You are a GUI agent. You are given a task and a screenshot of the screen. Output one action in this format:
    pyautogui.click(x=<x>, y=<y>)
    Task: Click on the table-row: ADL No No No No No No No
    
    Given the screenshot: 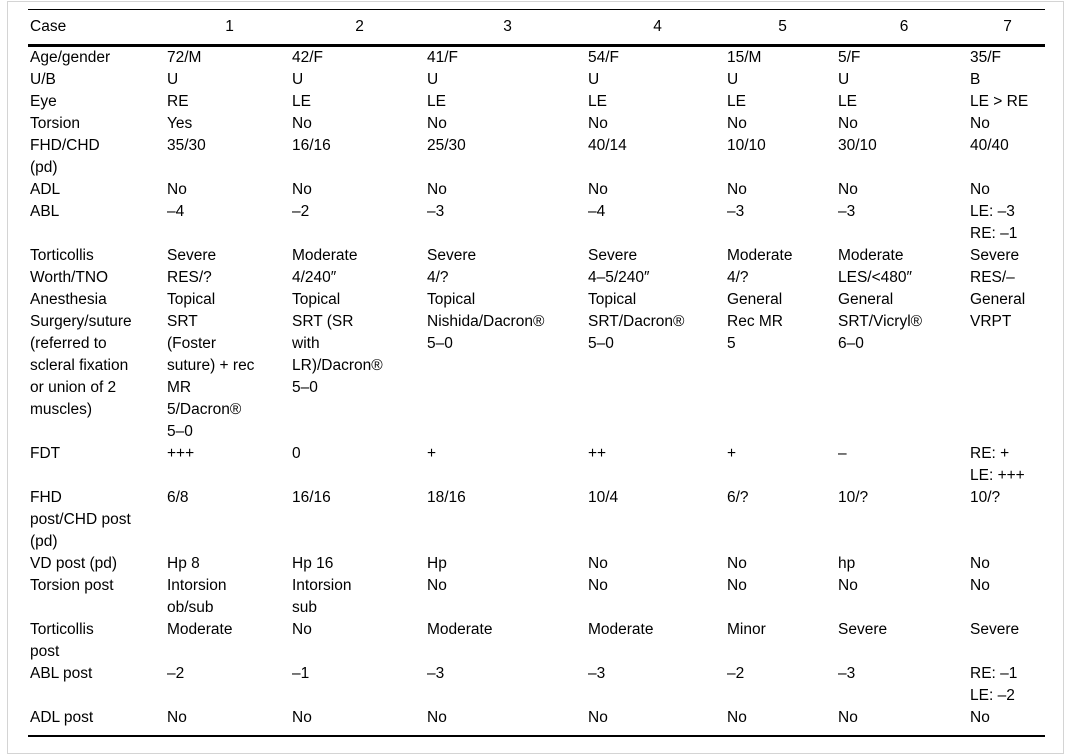 What is the action you would take?
    pyautogui.click(x=536, y=190)
    